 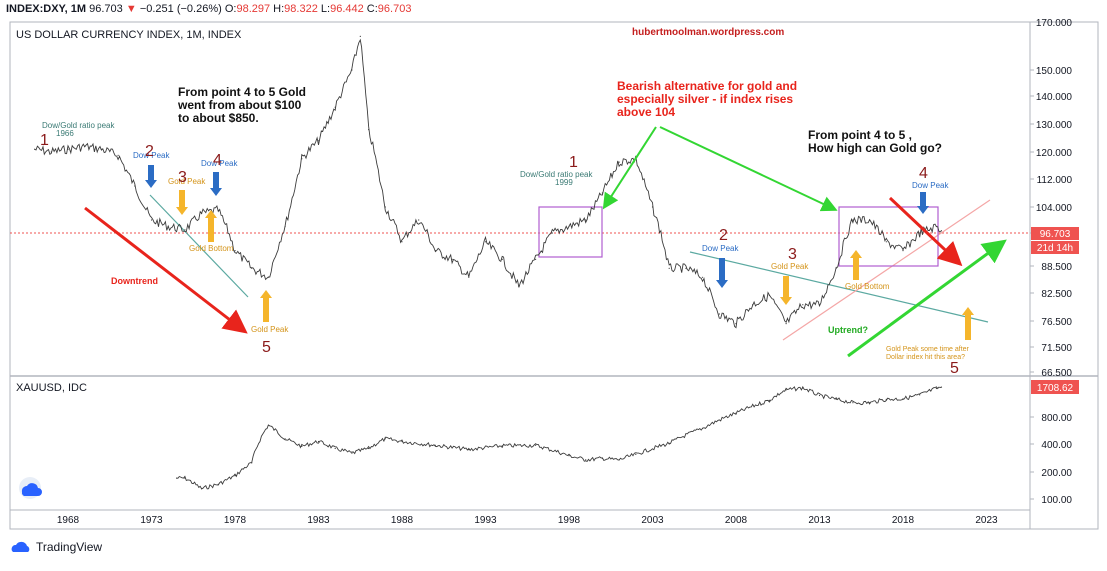 I want to click on gold-y-tick-label: 400.00, so click(x=1056, y=445).